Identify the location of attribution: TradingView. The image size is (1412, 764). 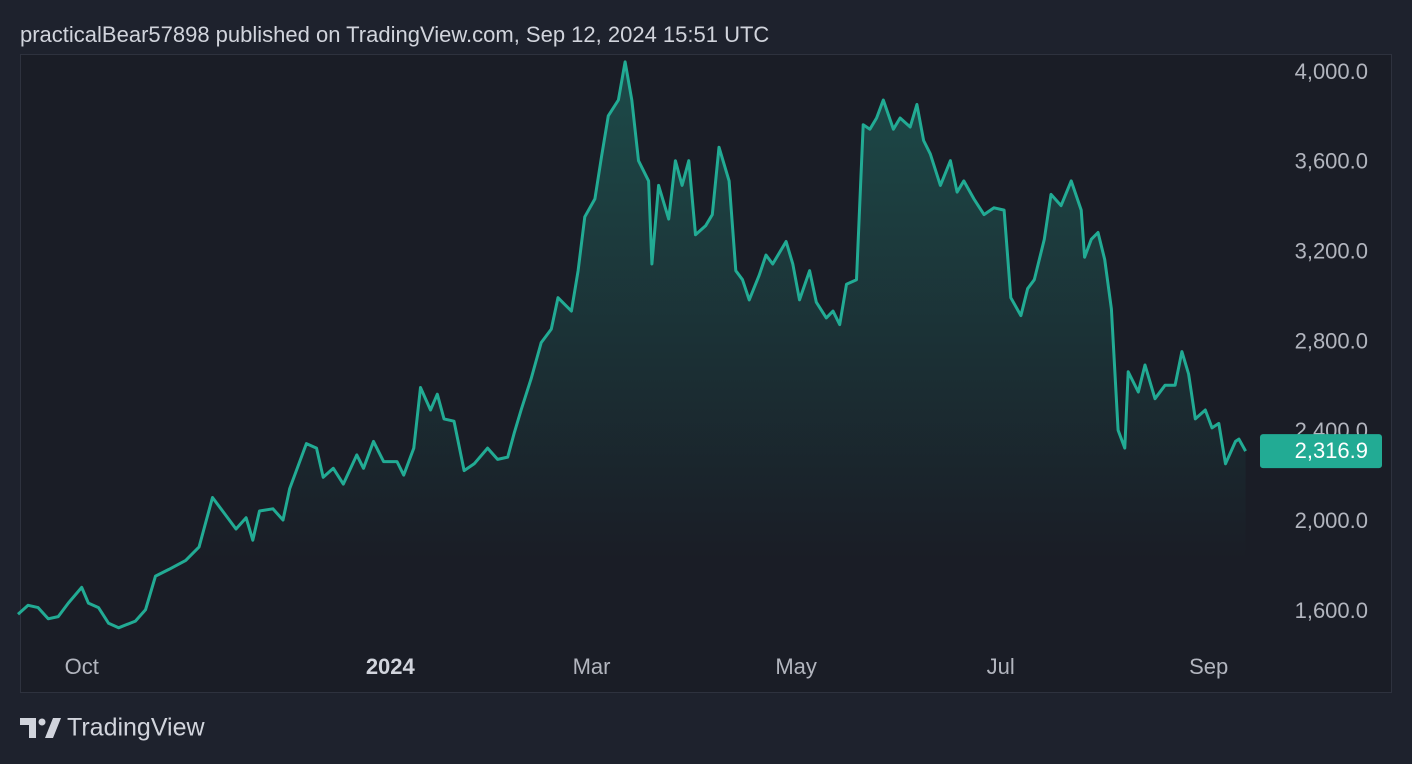
(136, 728).